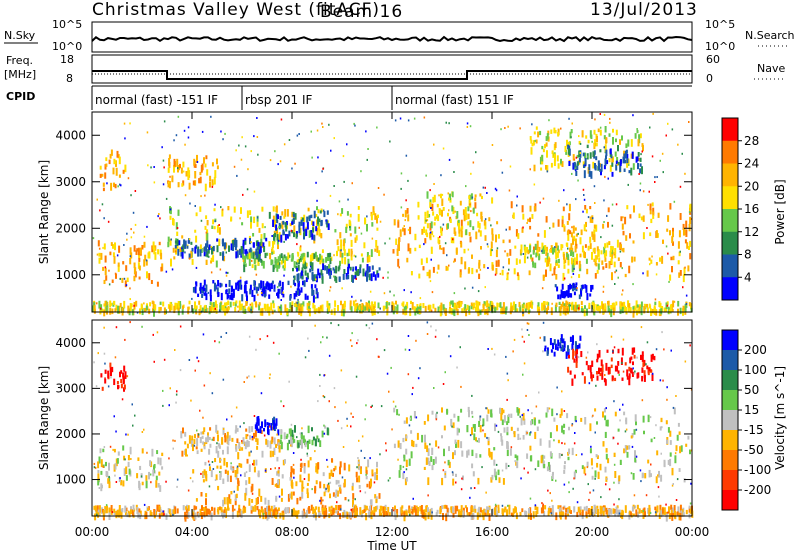  Describe the element at coordinates (392, 69) in the screenshot. I see `frequency-panel` at that location.